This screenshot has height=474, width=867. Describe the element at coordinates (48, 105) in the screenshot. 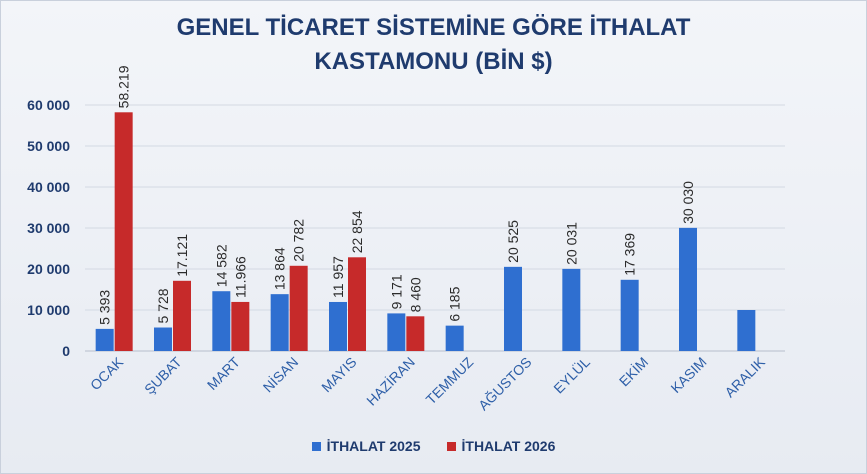

I see `y-tick-label: 60 000` at that location.